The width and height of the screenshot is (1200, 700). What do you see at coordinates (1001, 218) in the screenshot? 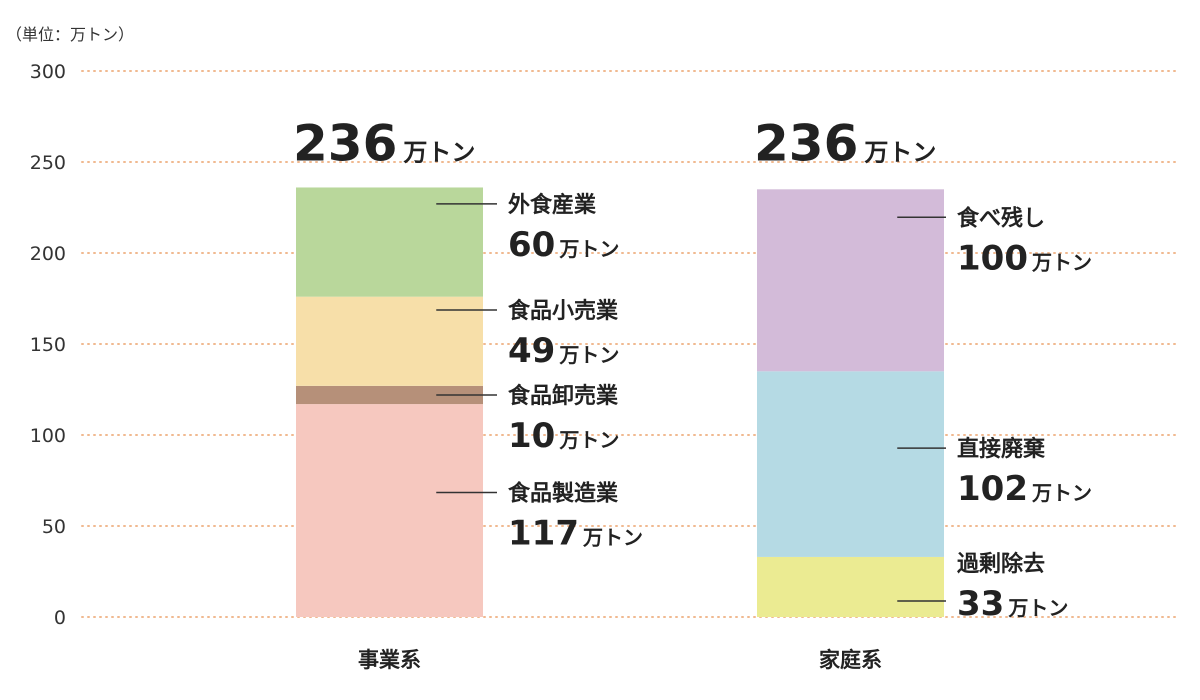
I see `segment-name-label: 食べ残し` at bounding box center [1001, 218].